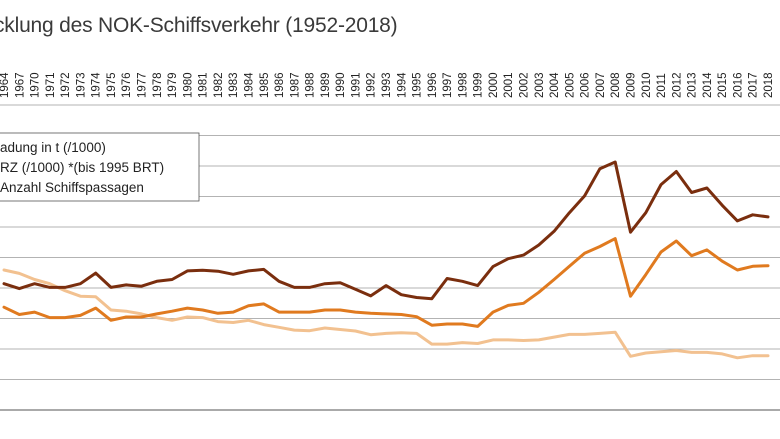  Describe the element at coordinates (372, 85) in the screenshot. I see `x-tick-label: 1992` at that location.